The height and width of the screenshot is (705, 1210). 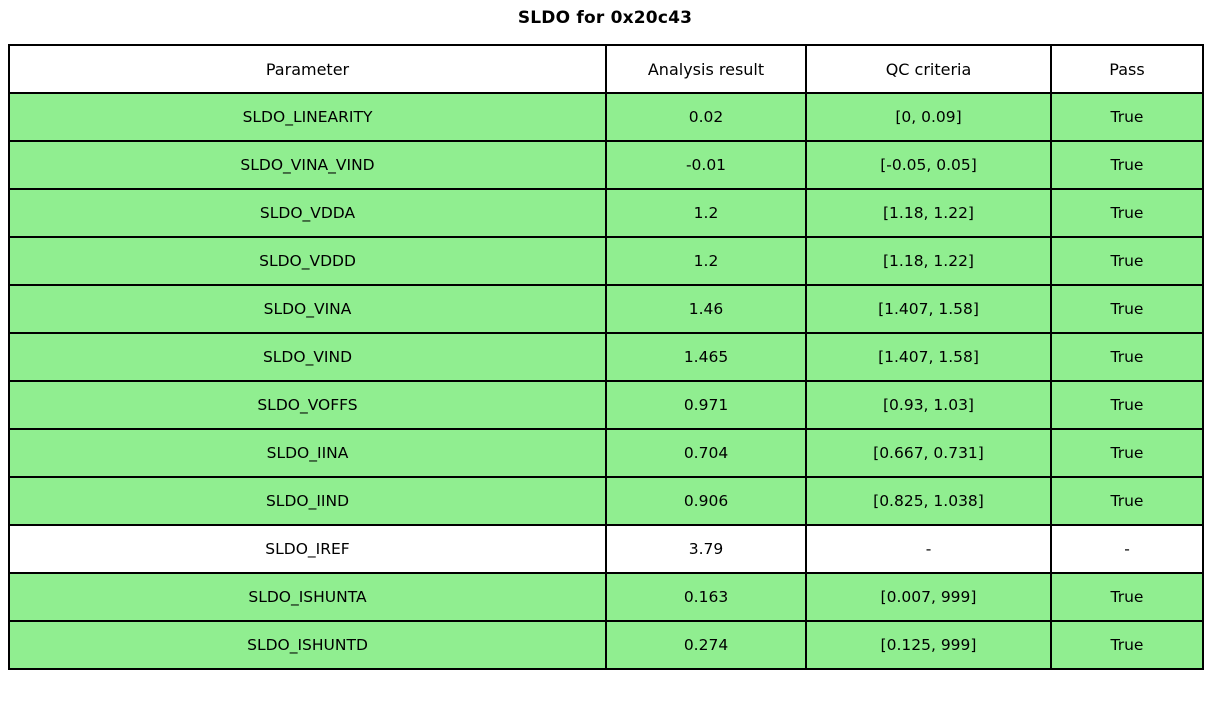 I want to click on qc-criteria-cell: [0.007, 999], so click(x=928, y=597).